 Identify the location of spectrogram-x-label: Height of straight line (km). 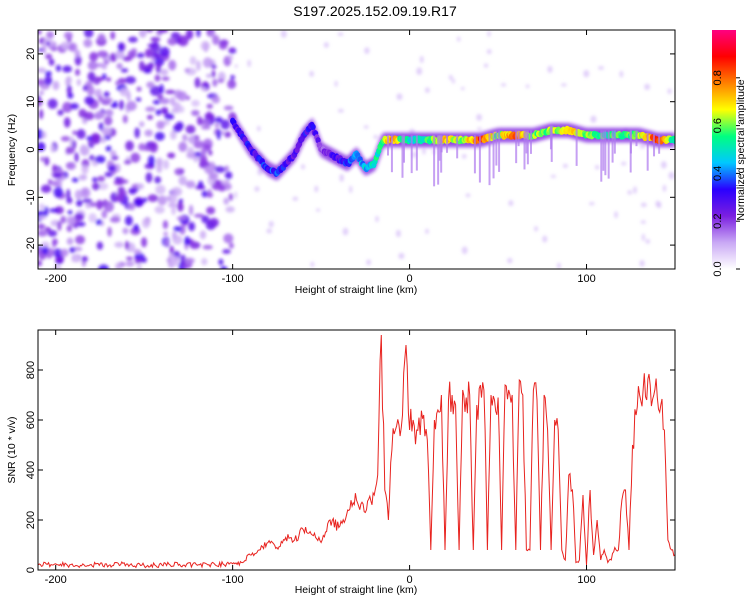
(356, 290).